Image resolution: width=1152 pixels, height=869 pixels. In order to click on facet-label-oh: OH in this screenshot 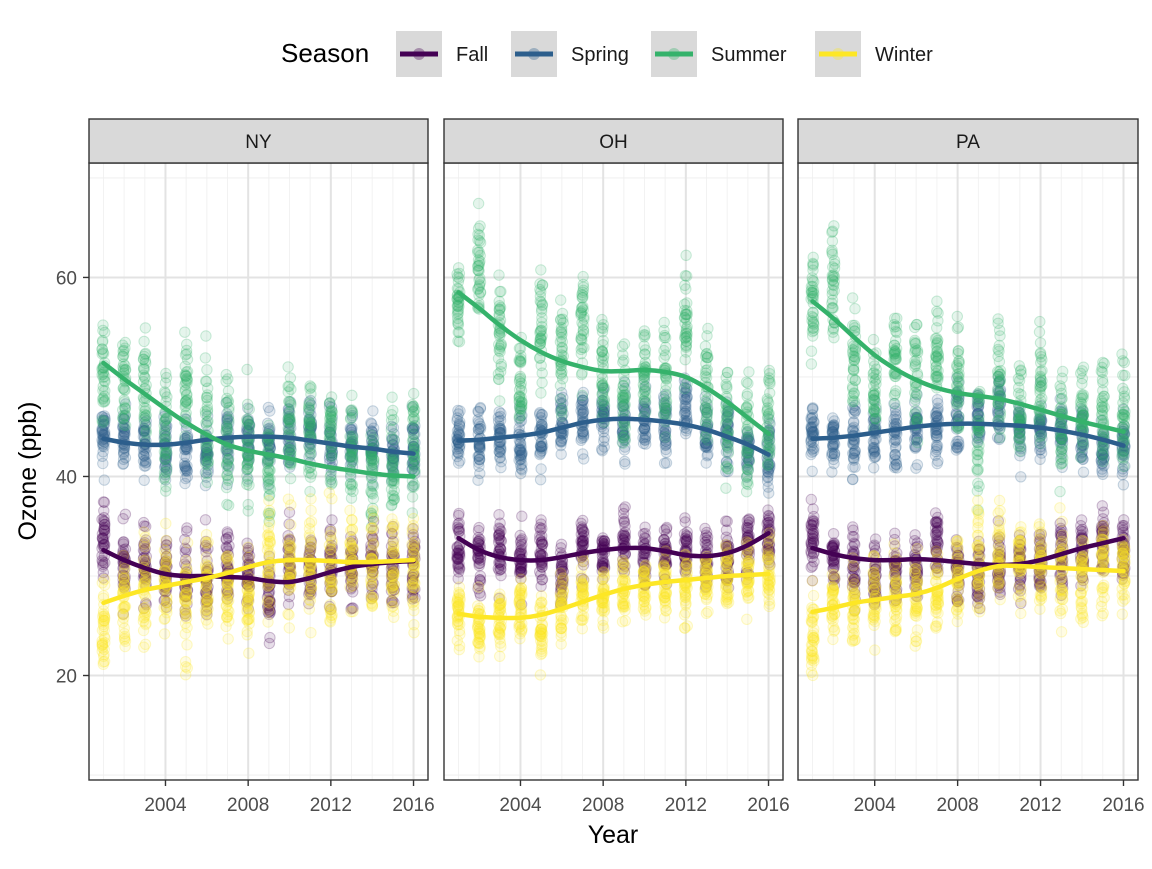, I will do `click(613, 142)`.